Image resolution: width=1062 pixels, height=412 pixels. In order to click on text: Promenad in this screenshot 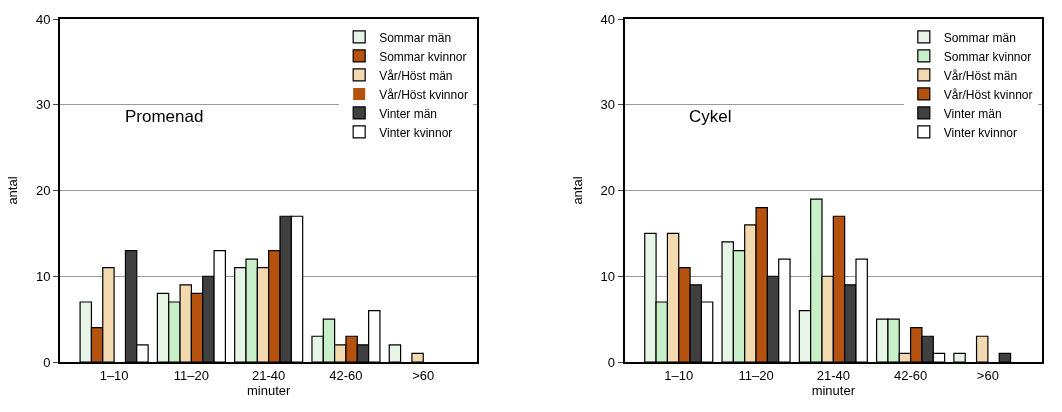, I will do `click(164, 116)`.